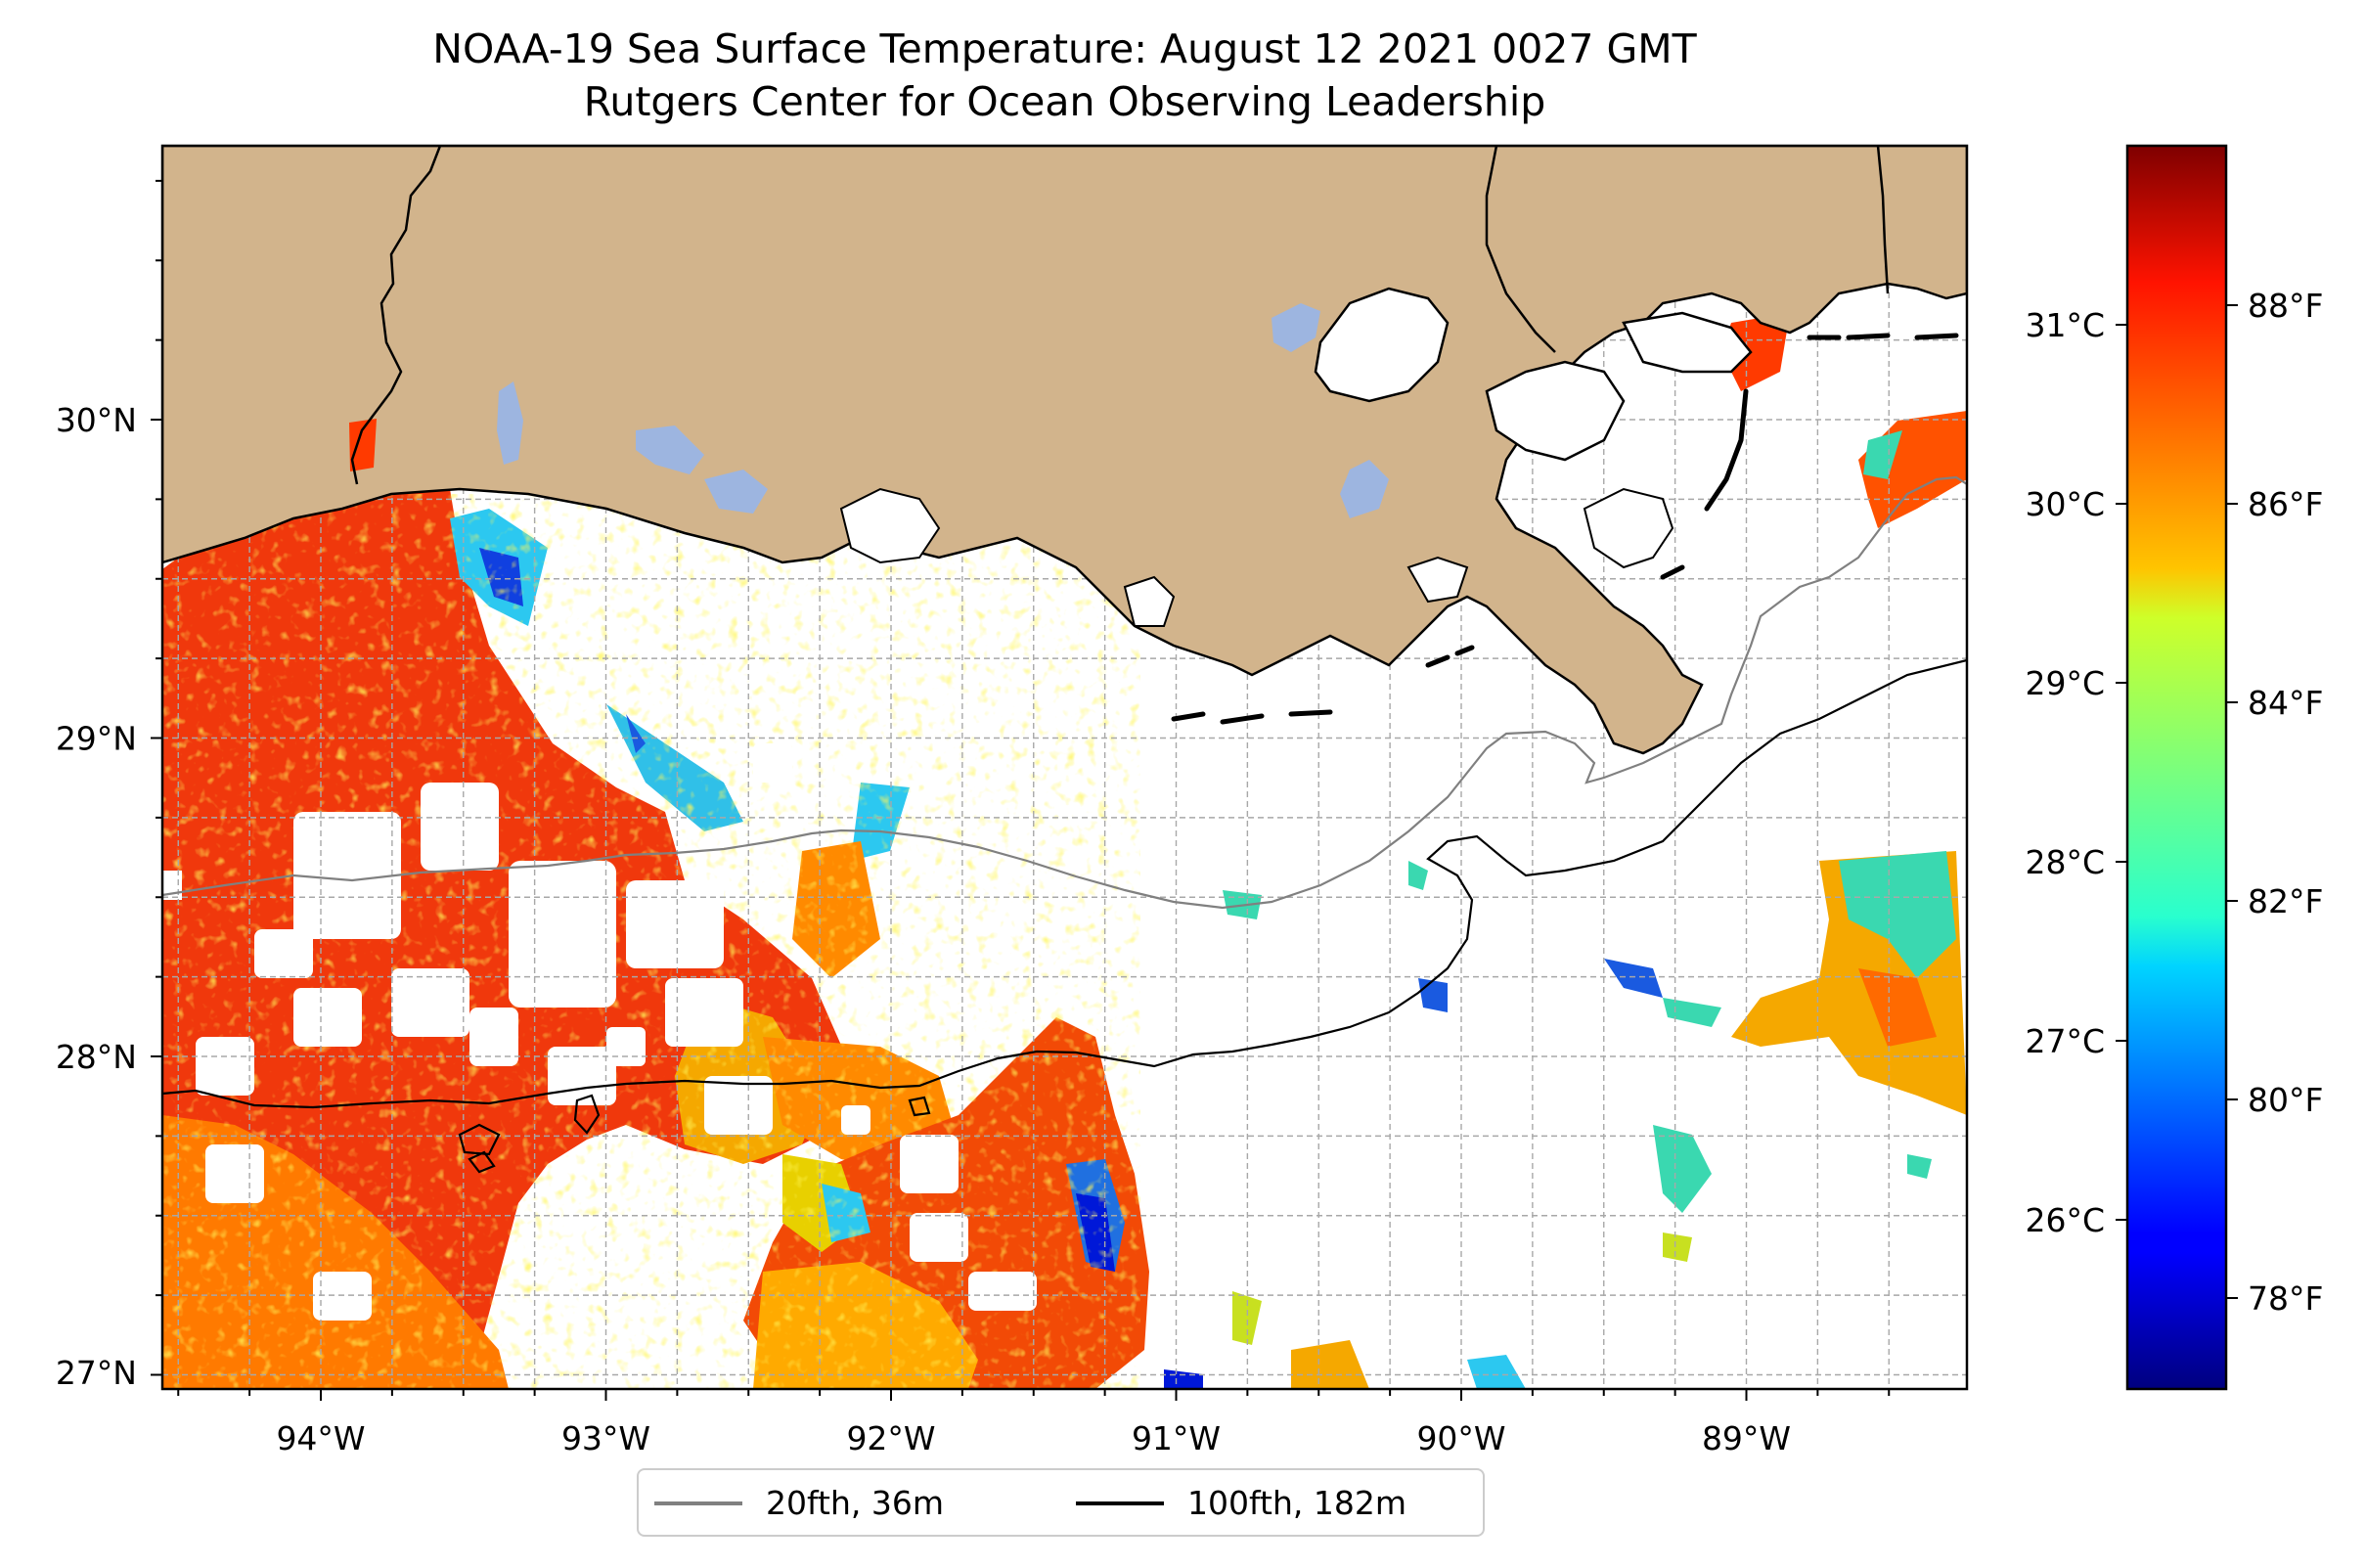 The width and height of the screenshot is (2365, 1568). What do you see at coordinates (320, 1438) in the screenshot?
I see `lon-tick-label: 94°W` at bounding box center [320, 1438].